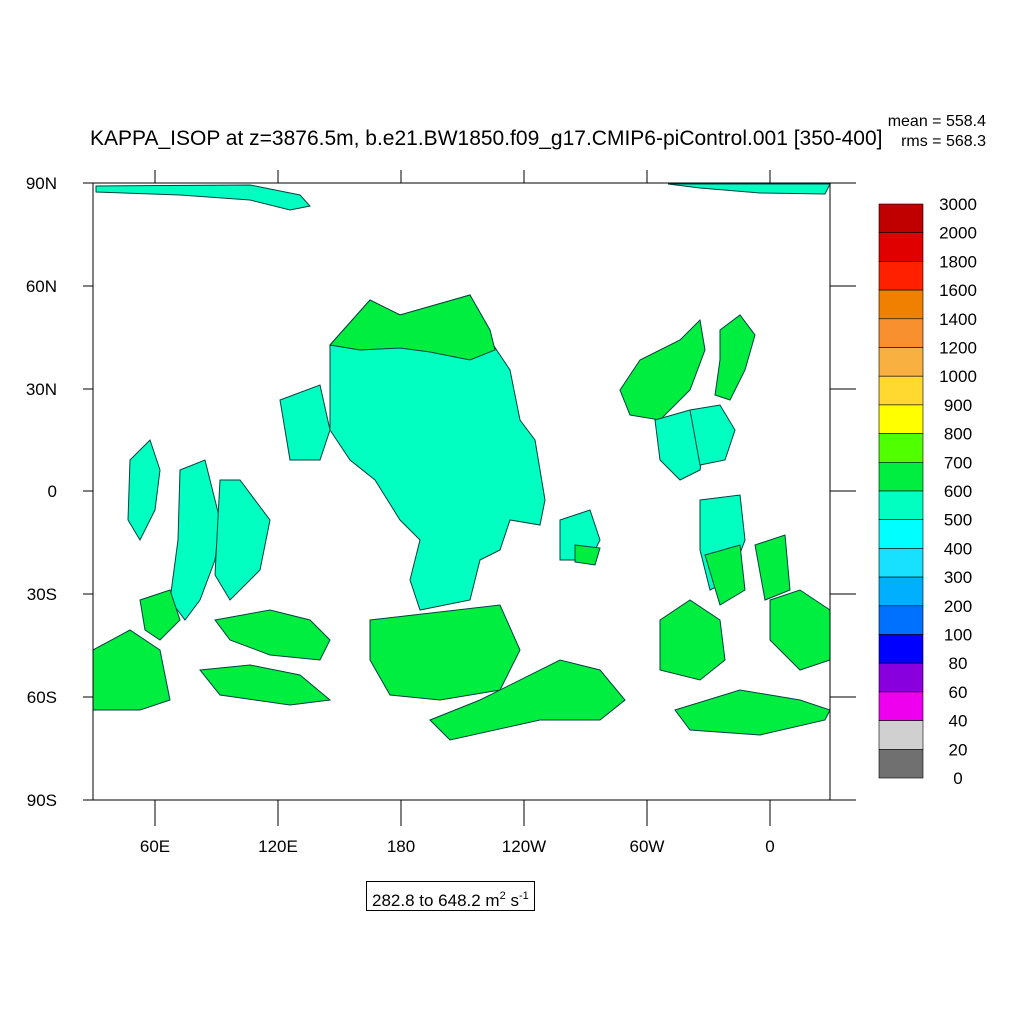  What do you see at coordinates (195, 540) in the screenshot?
I see `field-region-indian-center` at bounding box center [195, 540].